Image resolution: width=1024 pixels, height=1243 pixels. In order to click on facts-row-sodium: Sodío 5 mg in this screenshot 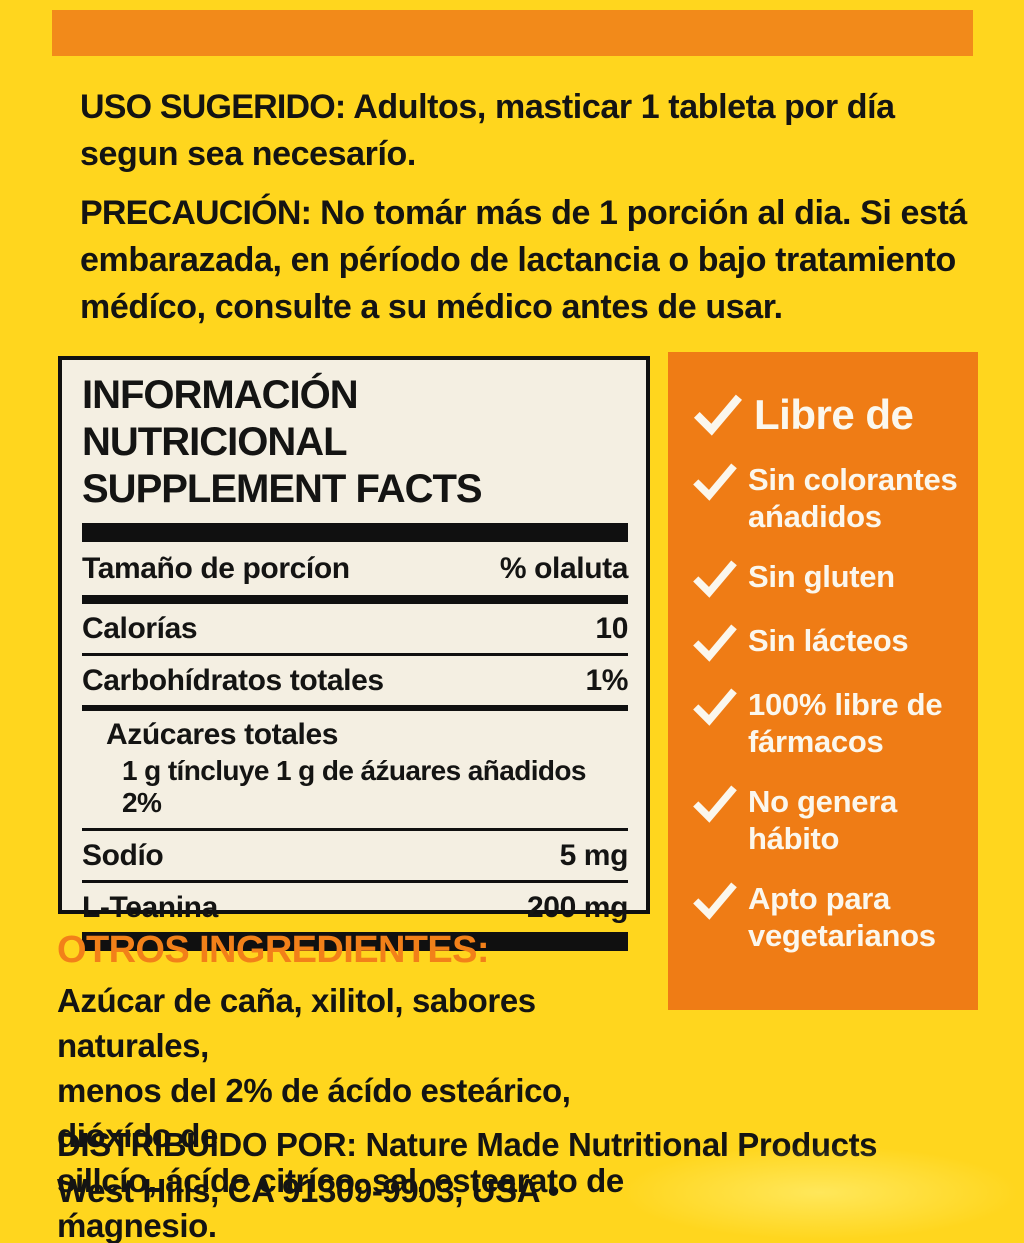, I will do `click(355, 857)`.